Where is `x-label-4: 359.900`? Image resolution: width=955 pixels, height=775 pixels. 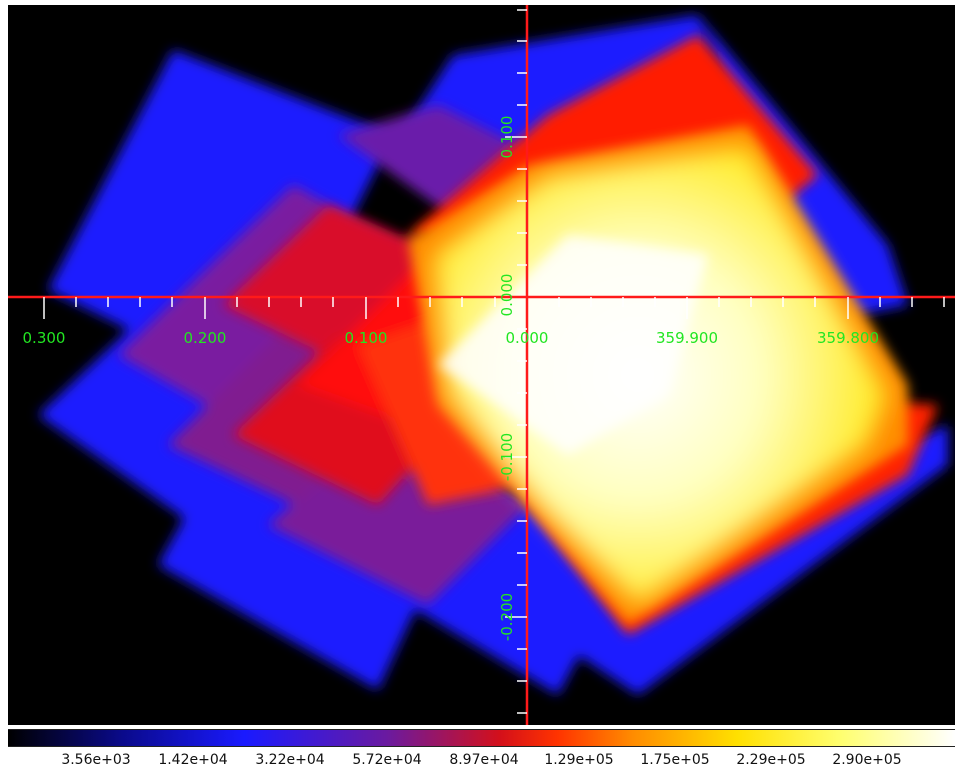 x-label-4: 359.900 is located at coordinates (687, 338).